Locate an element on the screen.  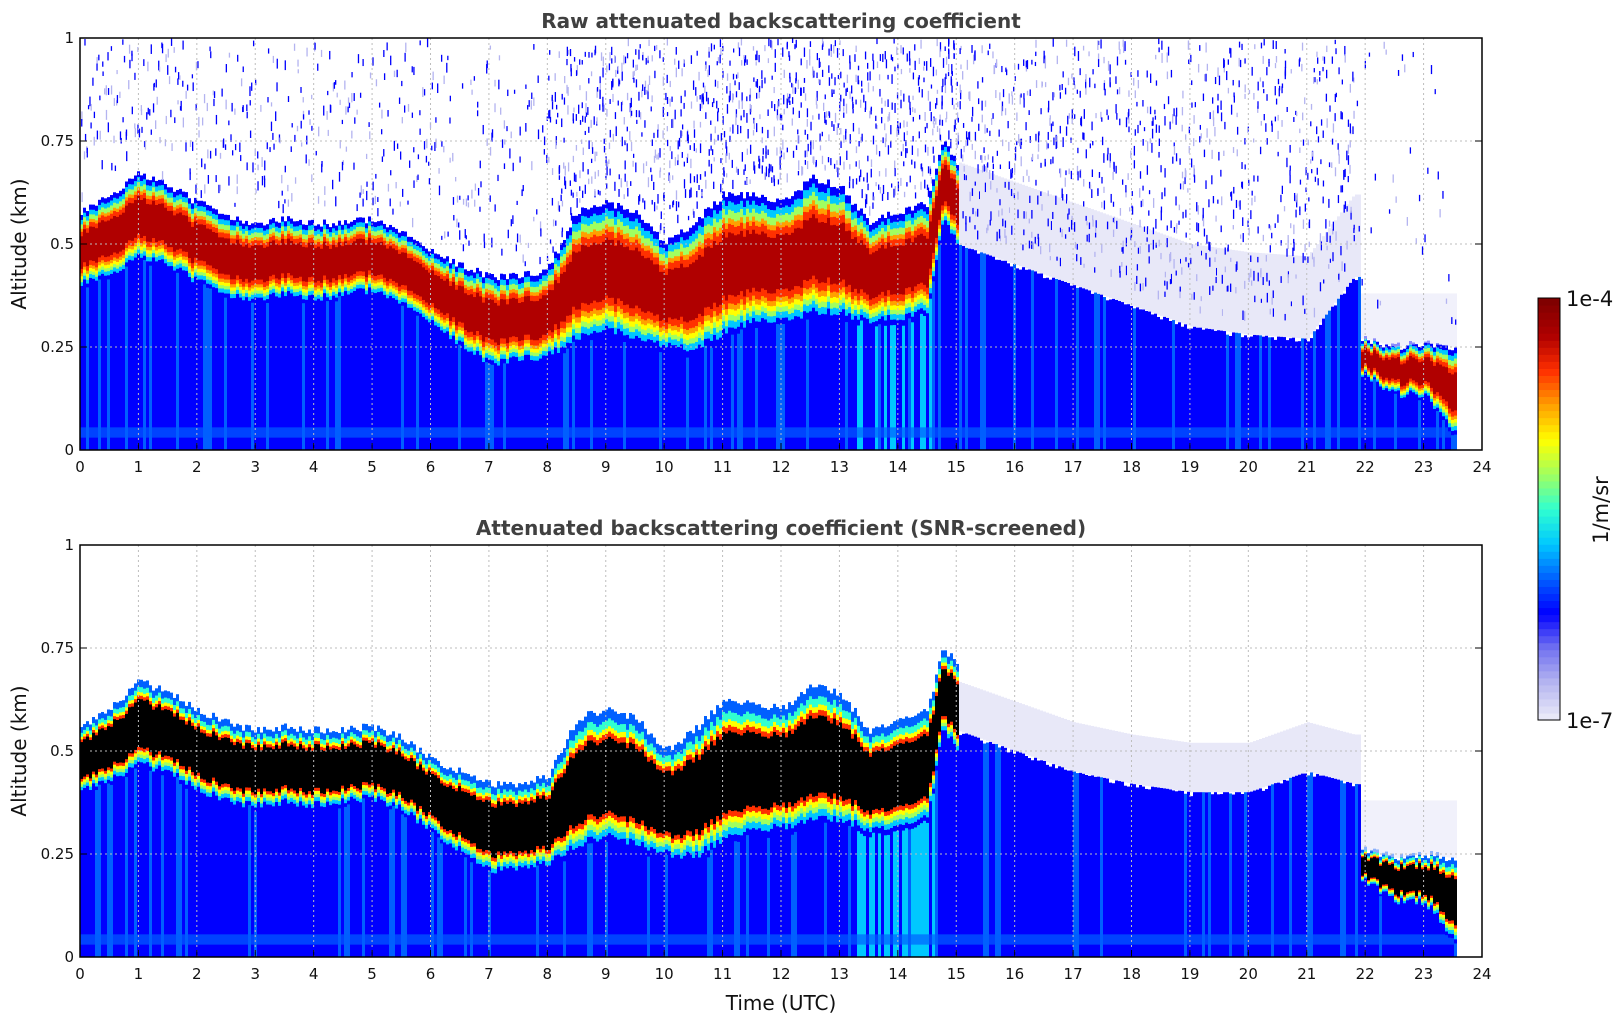
bottom-x-tick-label: 15 is located at coordinates (956, 974).